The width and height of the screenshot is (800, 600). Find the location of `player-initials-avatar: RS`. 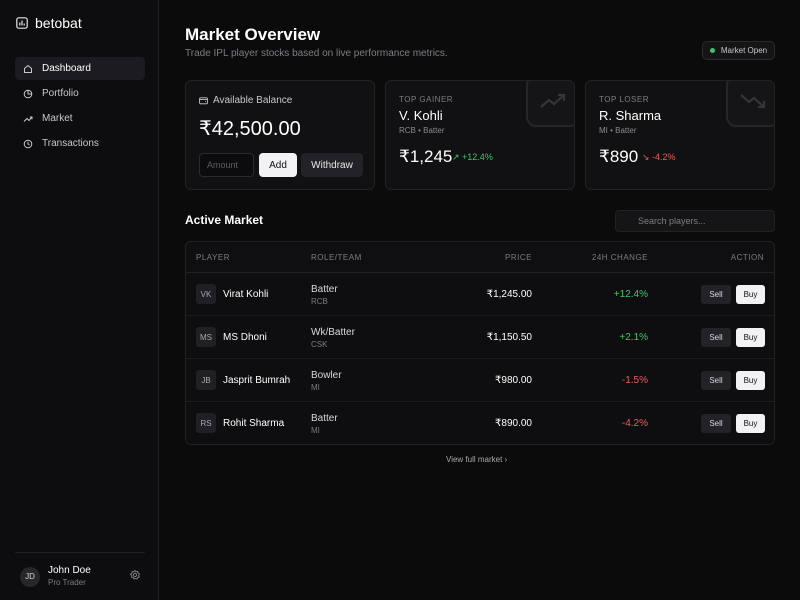

player-initials-avatar: RS is located at coordinates (206, 423).